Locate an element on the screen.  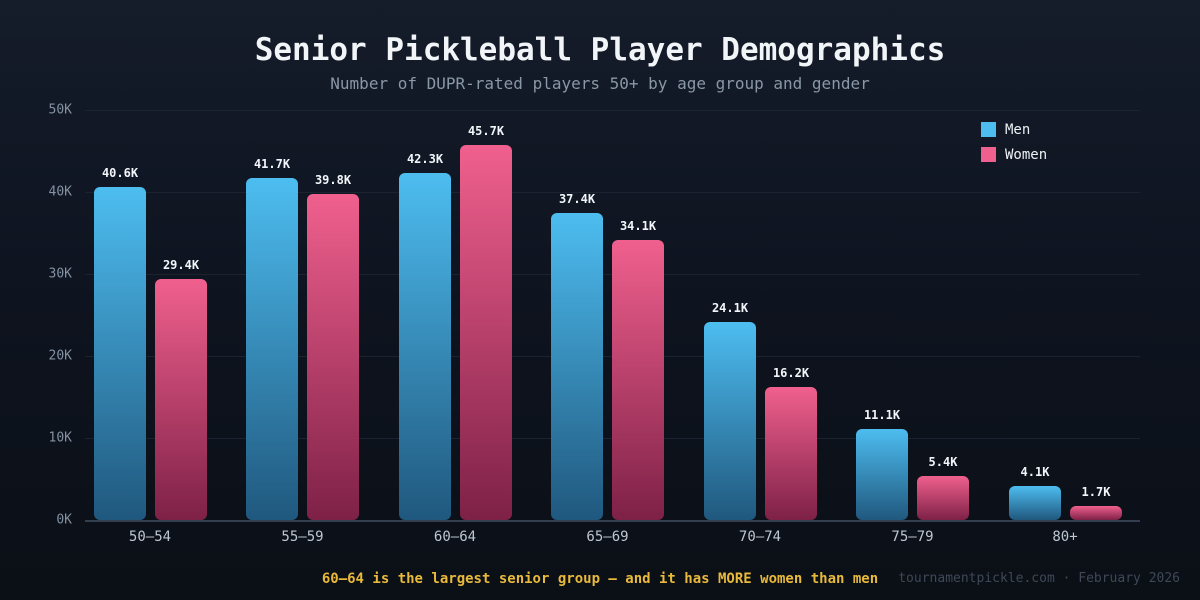
x-axis-label-1: 55–59 is located at coordinates (302, 537).